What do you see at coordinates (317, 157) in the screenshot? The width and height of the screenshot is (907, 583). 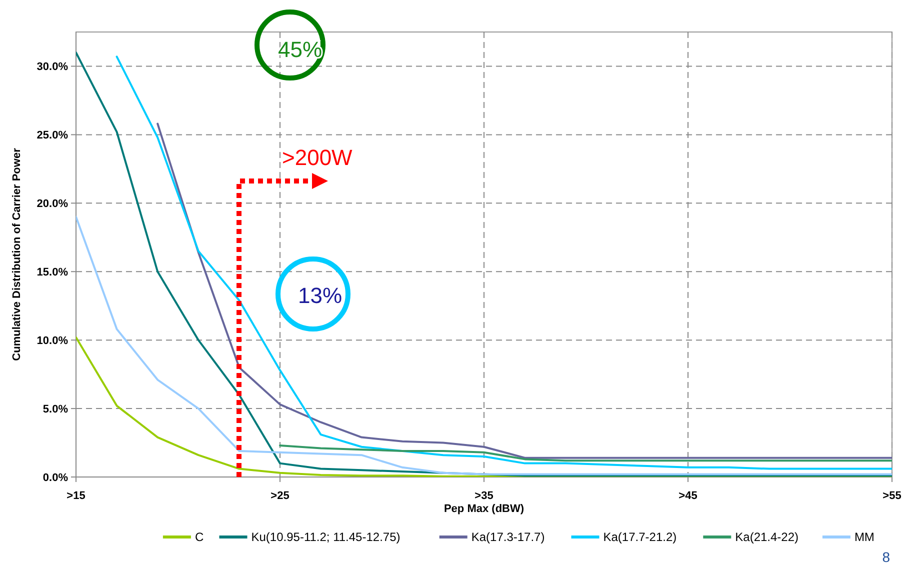 I see `annotation: >200W` at bounding box center [317, 157].